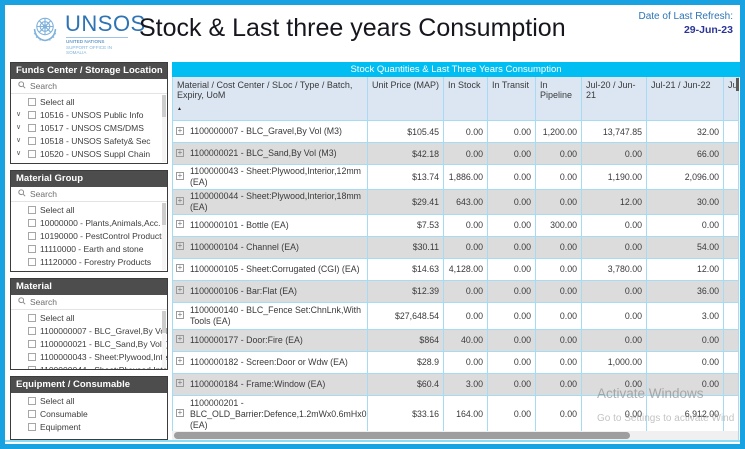  Describe the element at coordinates (685, 247) in the screenshot. I see `fy-jul21-jun22-cell: 54.00` at that location.